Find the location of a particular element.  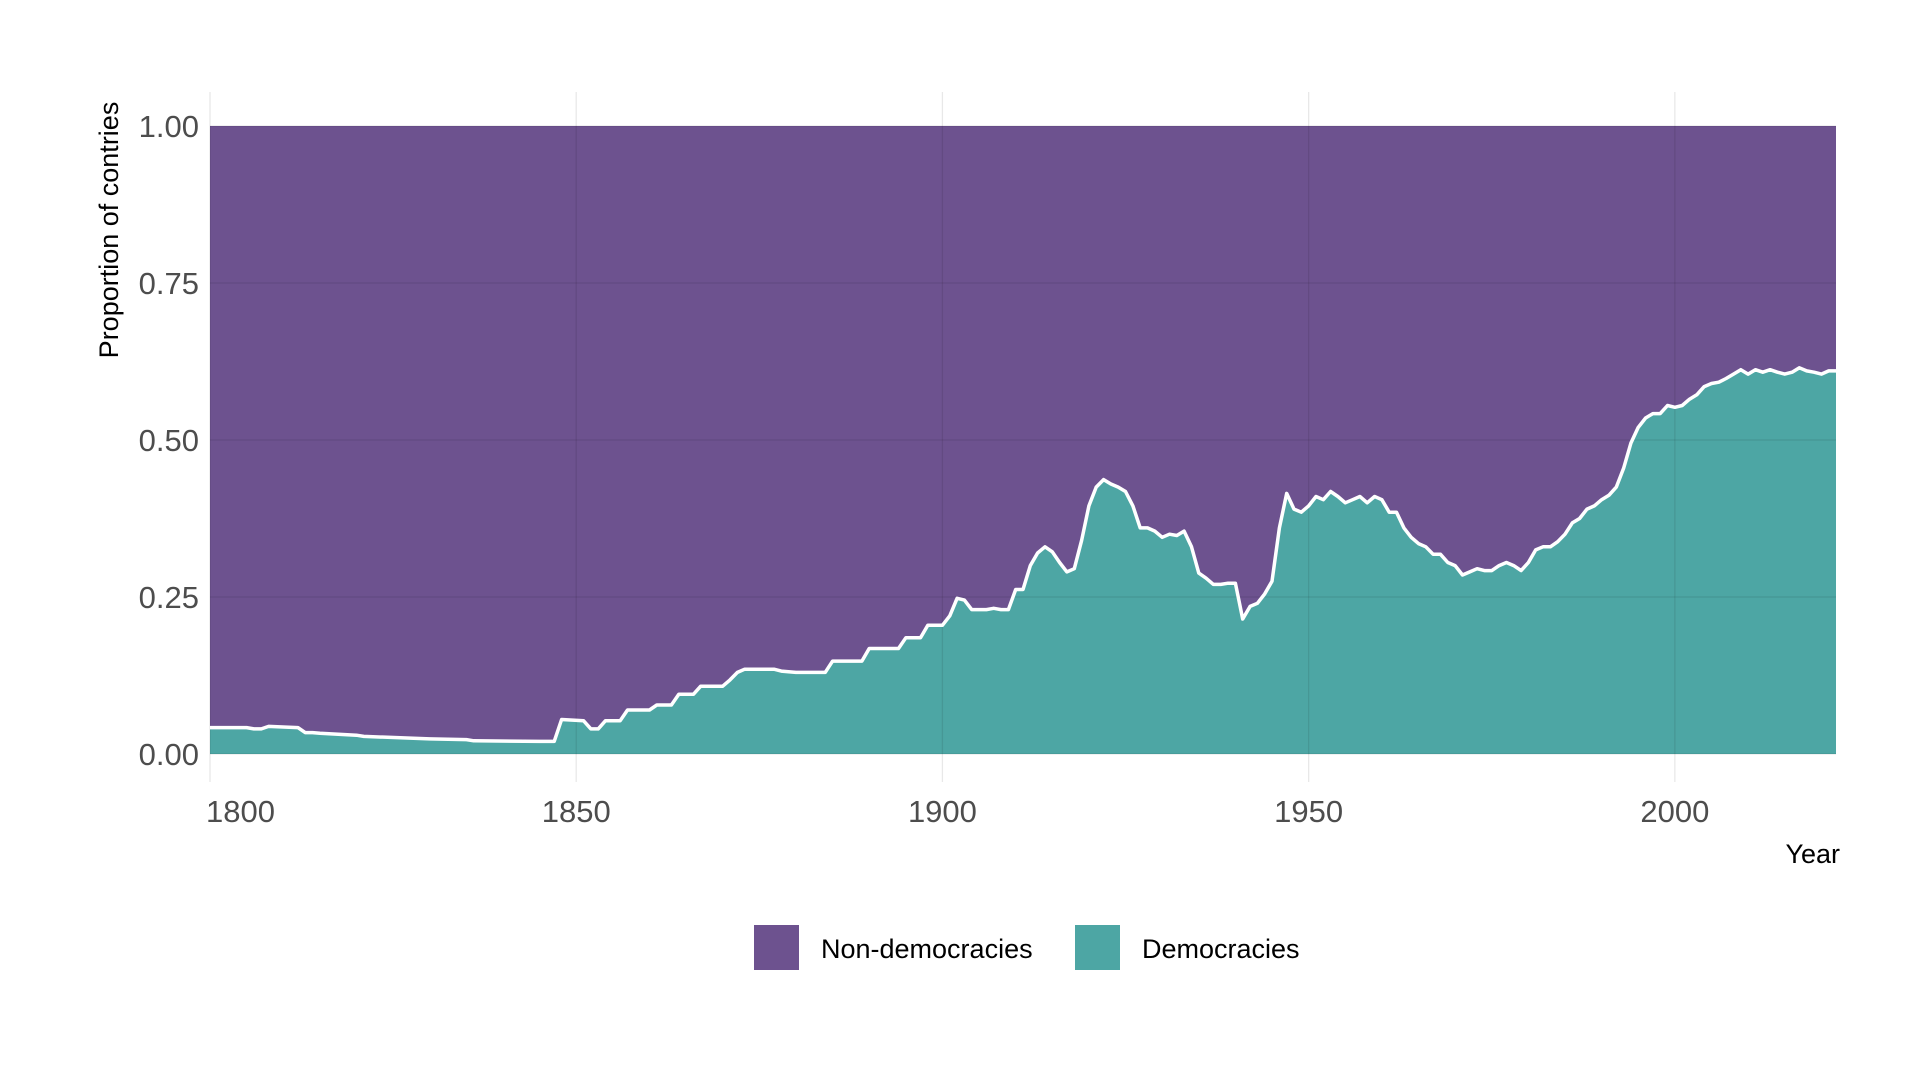

legend: Non-democracies Democracies is located at coordinates (1027, 947).